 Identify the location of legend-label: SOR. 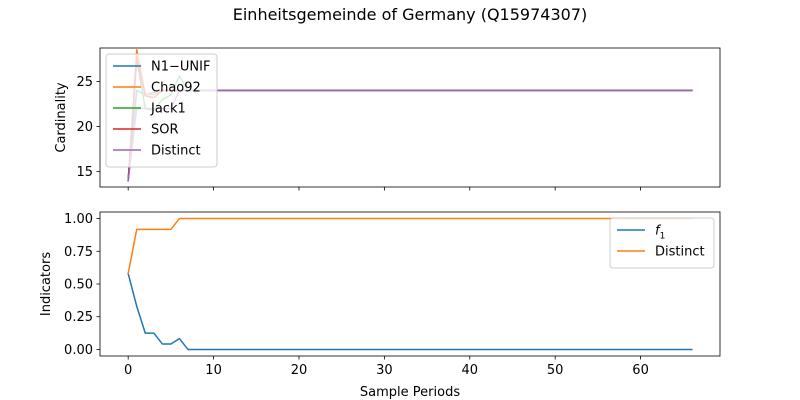
(165, 130).